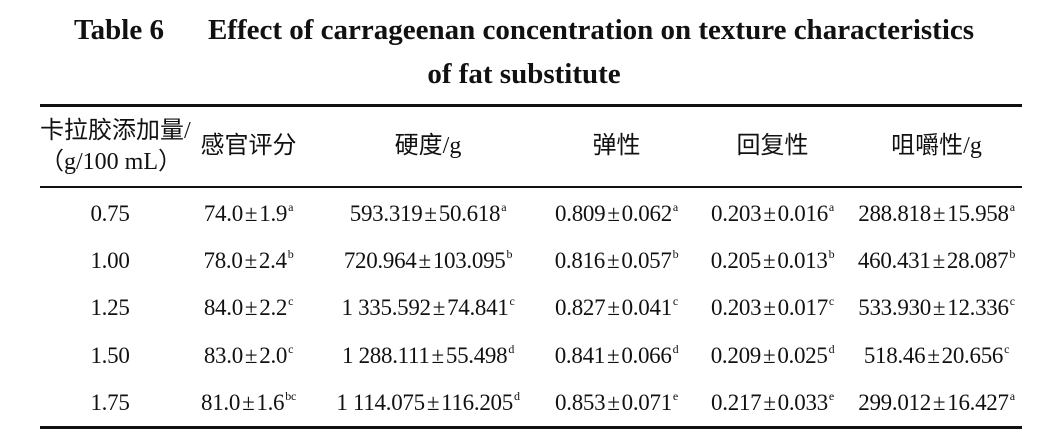  I want to click on value-mean: 1 114.075, so click(380, 403).